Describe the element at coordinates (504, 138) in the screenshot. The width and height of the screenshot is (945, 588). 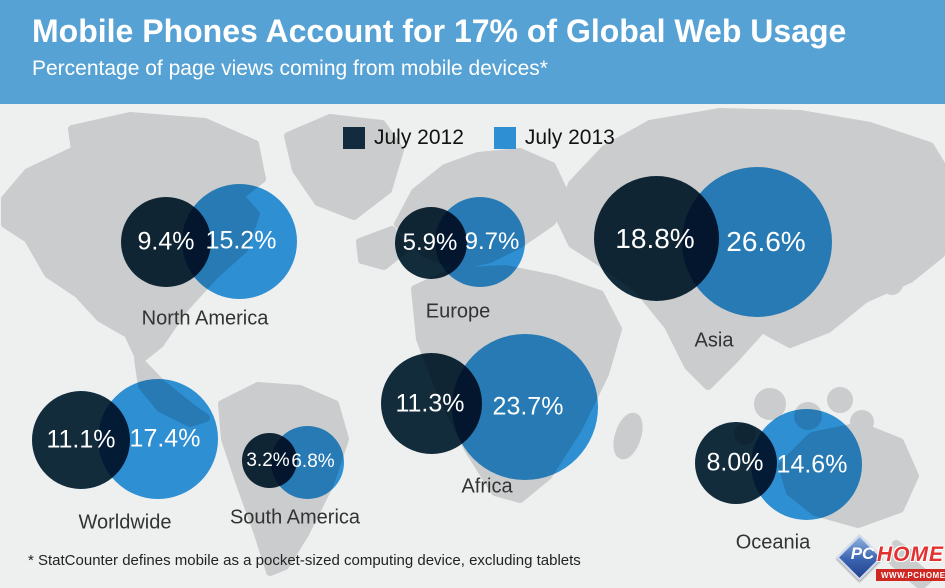
I see `legend-swatch-july-2013` at that location.